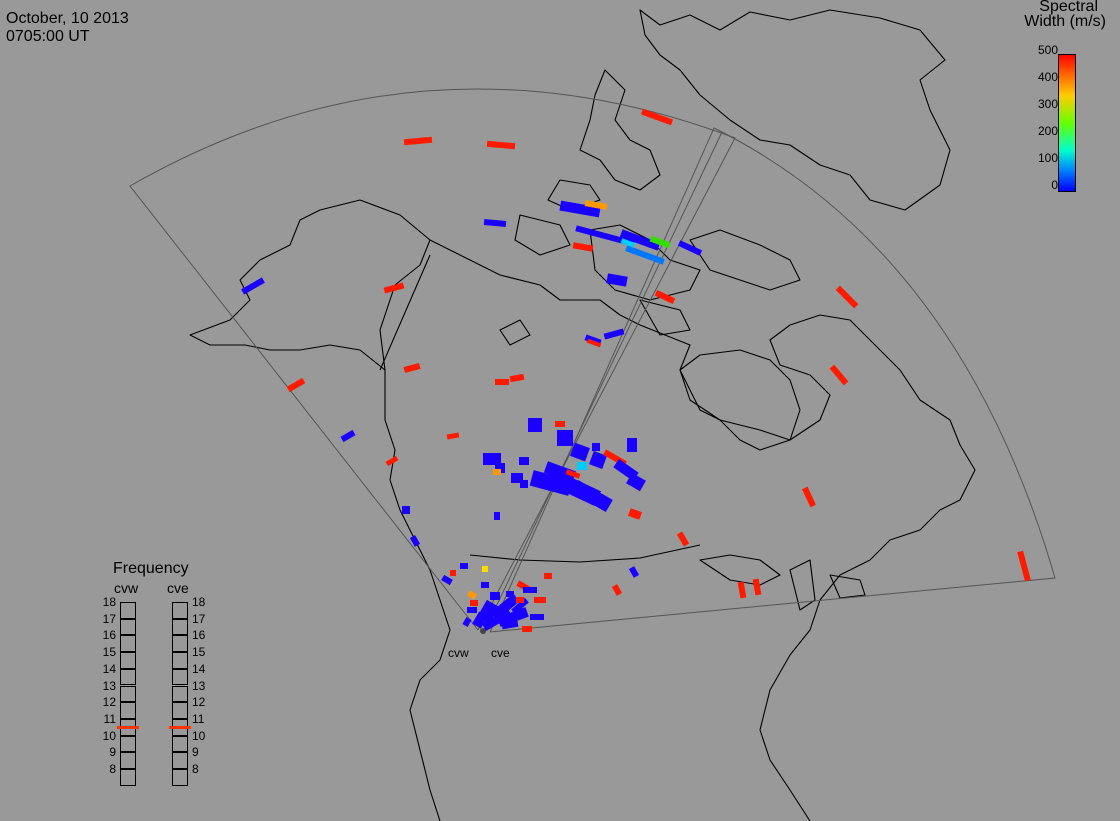 The image size is (1120, 821). I want to click on date-label: October, 10 2013, so click(67, 18).